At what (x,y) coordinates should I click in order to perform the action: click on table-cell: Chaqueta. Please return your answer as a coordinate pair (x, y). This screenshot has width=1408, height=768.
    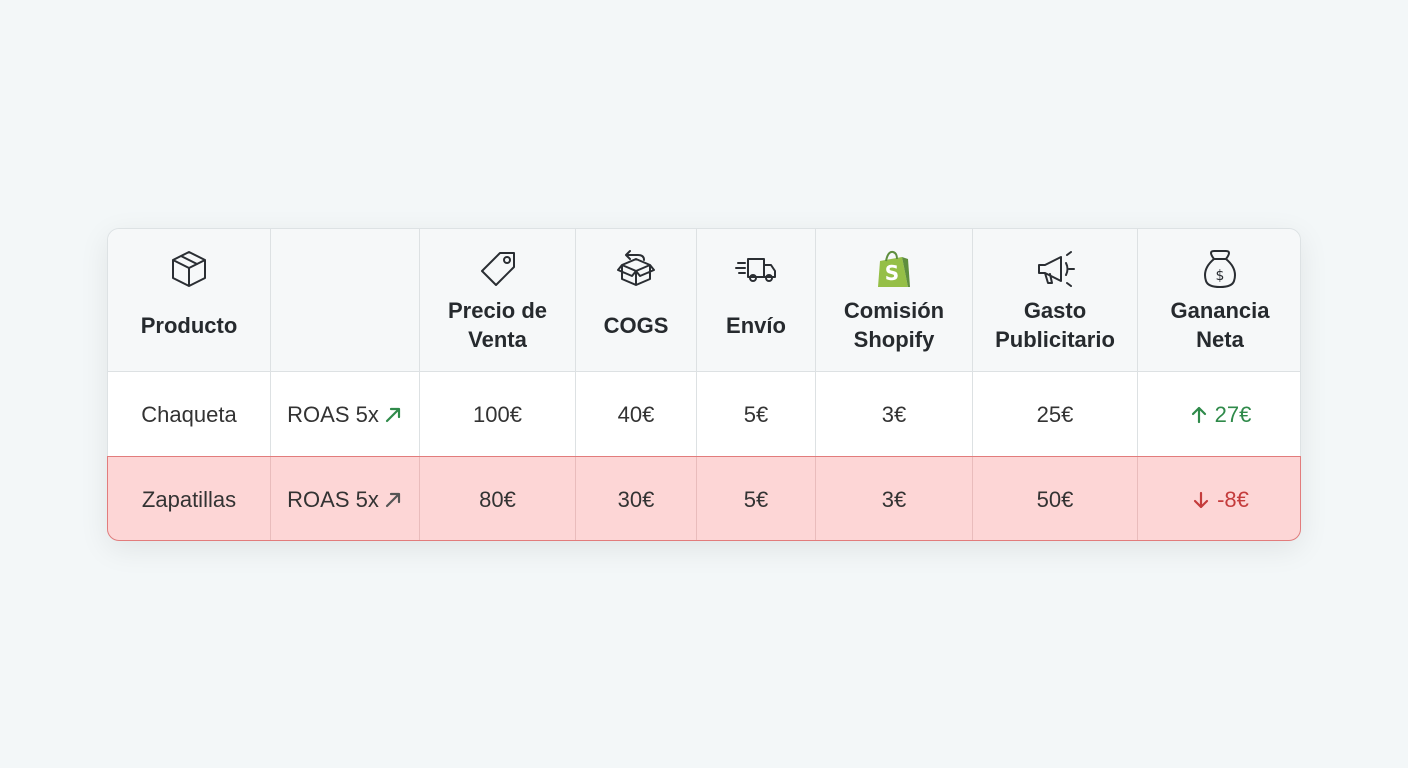
    Looking at the image, I should click on (189, 414).